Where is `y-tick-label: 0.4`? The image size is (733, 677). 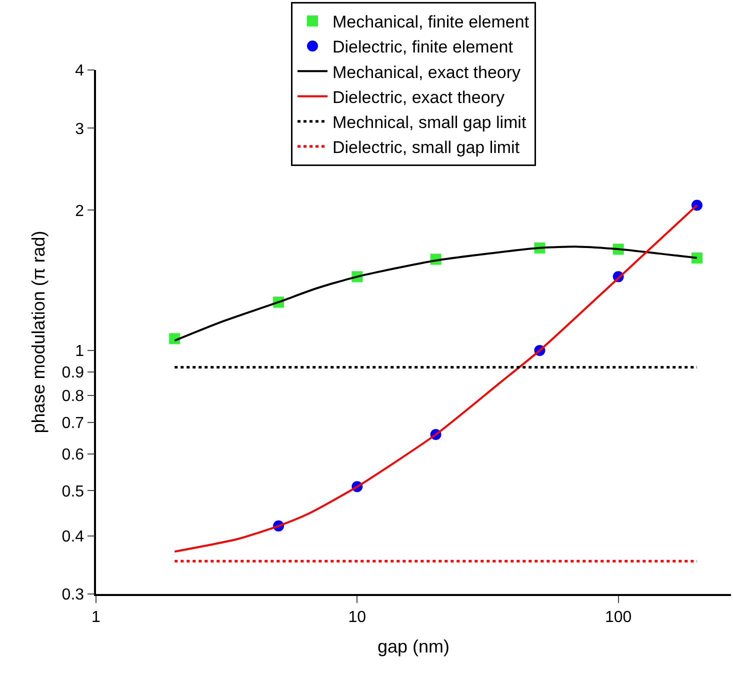 y-tick-label: 0.4 is located at coordinates (73, 537).